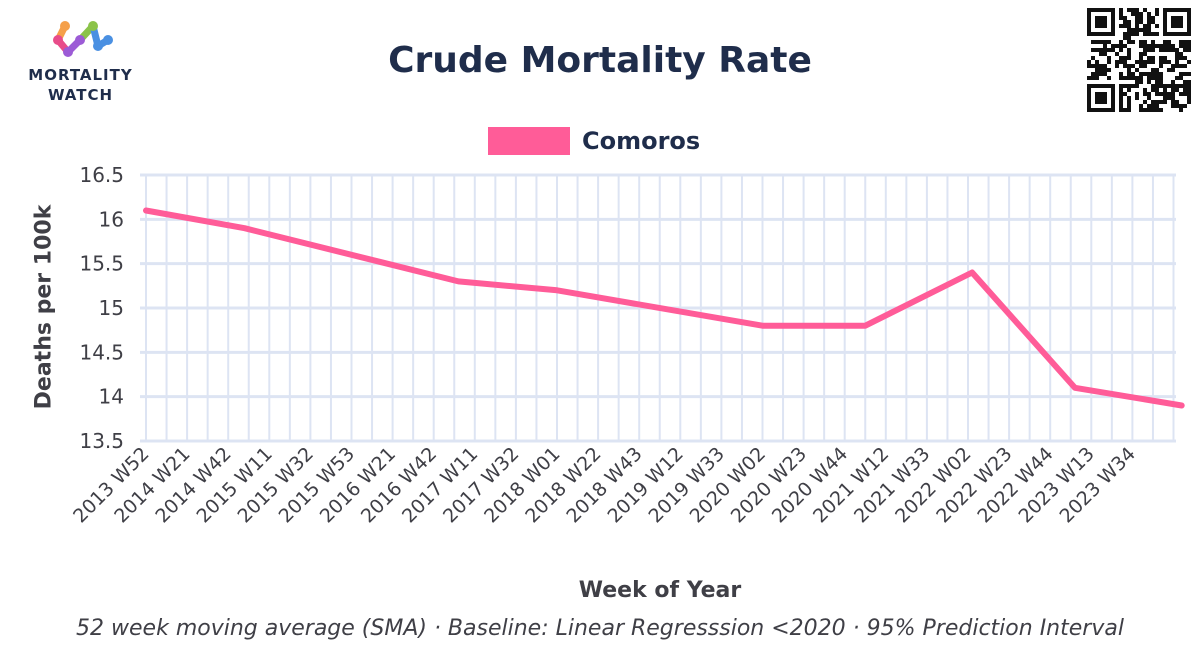  I want to click on logo-text-line2: WATCH, so click(80, 95).